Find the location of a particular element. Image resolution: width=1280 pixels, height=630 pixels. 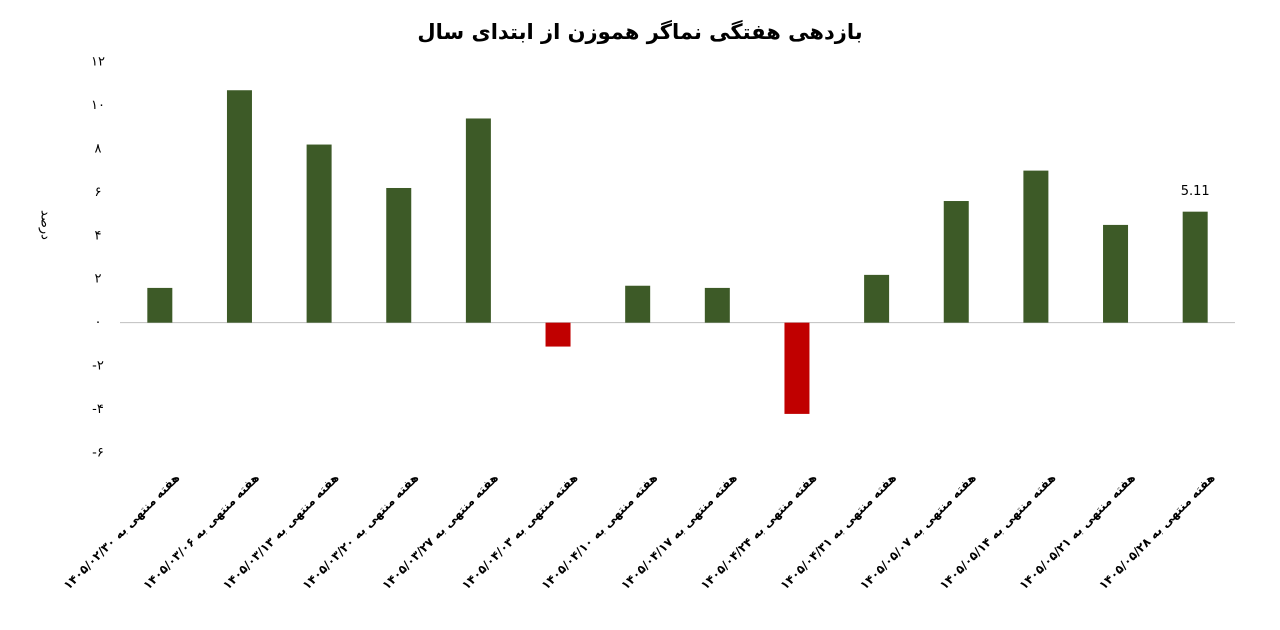

y-tick-label: ۱۰ is located at coordinates (98, 105).